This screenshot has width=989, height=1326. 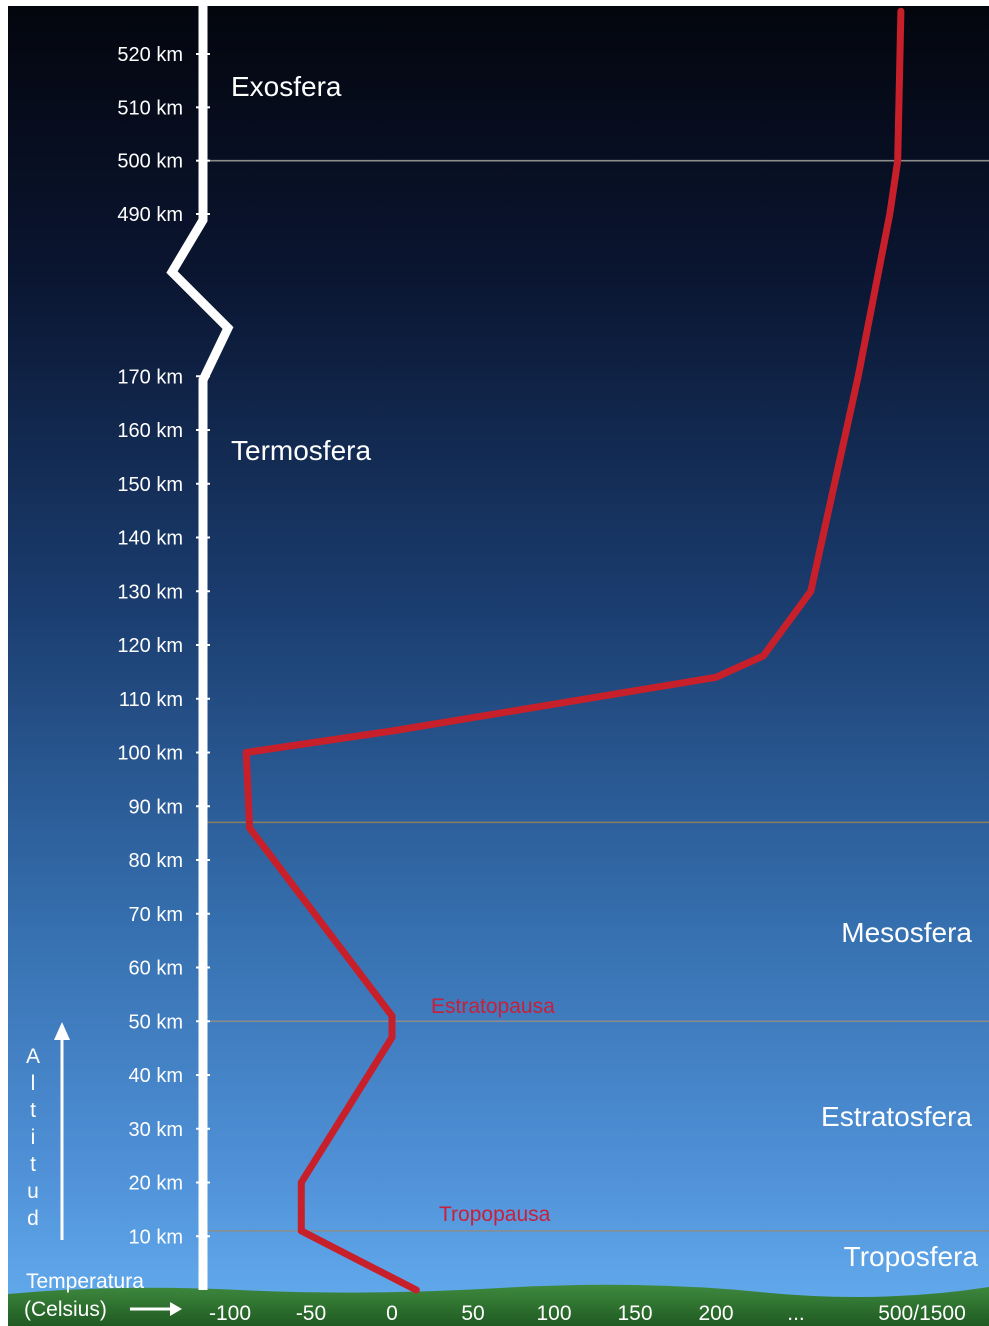 I want to click on y-axis-title-letter-5: u, so click(x=33, y=1191).